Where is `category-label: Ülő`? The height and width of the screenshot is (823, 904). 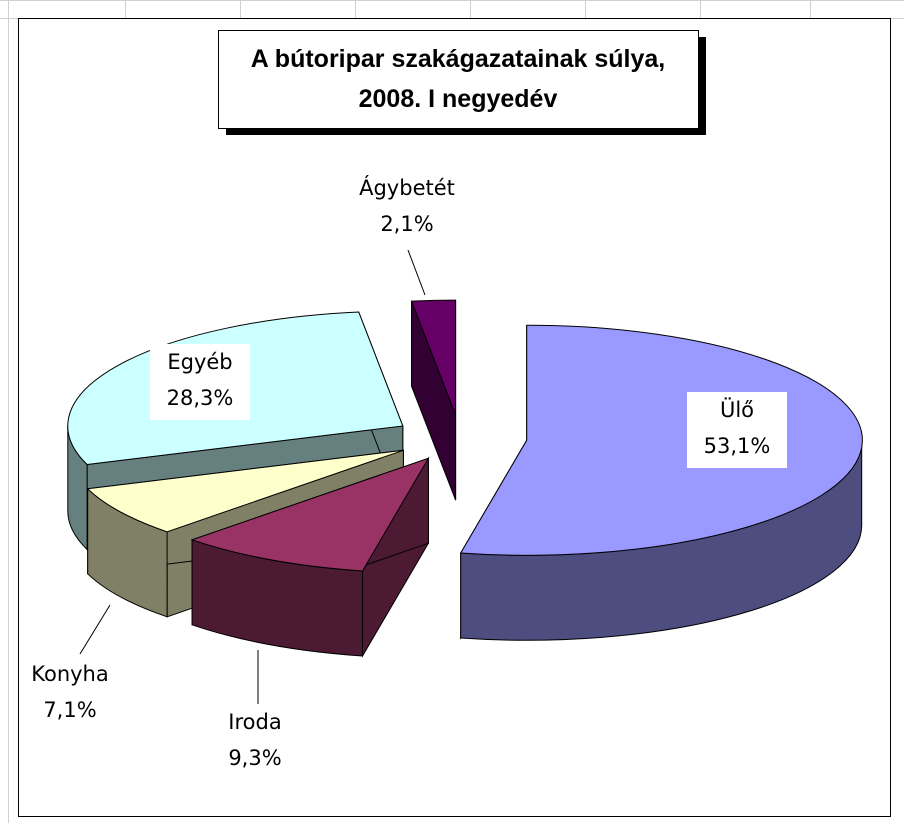
category-label: Ülő is located at coordinates (737, 409).